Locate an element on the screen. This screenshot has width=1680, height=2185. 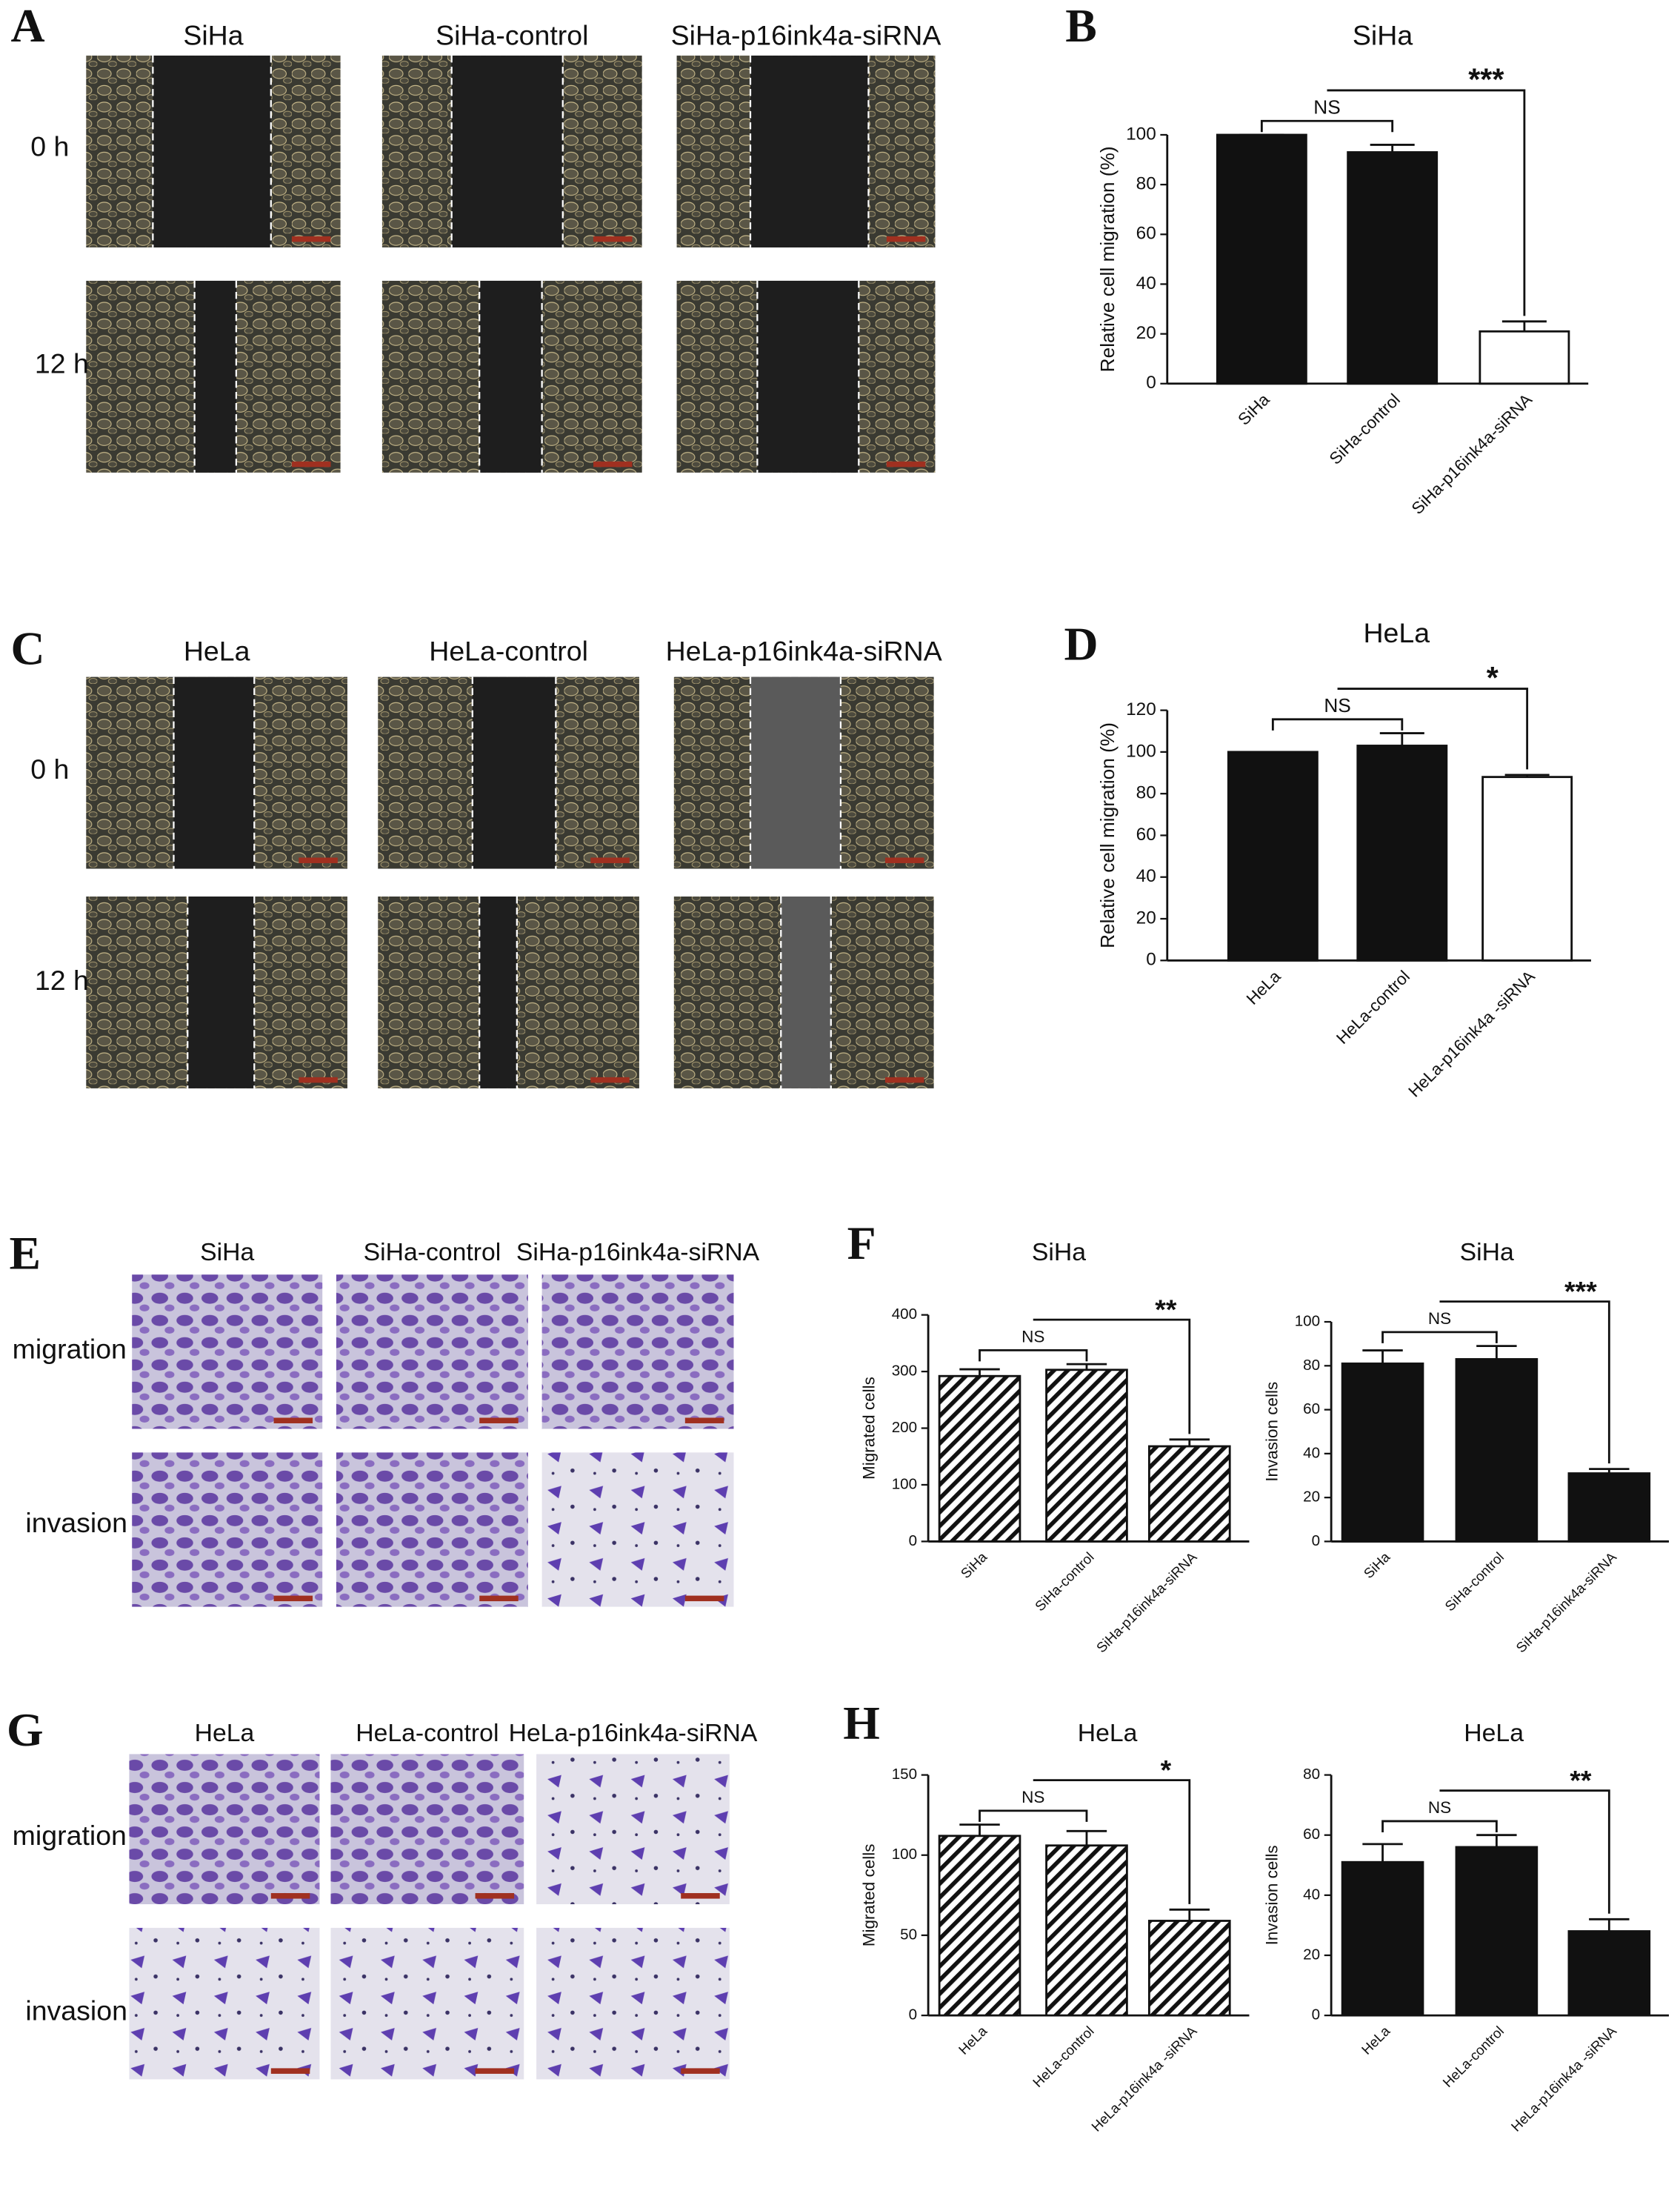
y-axis-label: Migrated cells is located at coordinates (868, 1894).